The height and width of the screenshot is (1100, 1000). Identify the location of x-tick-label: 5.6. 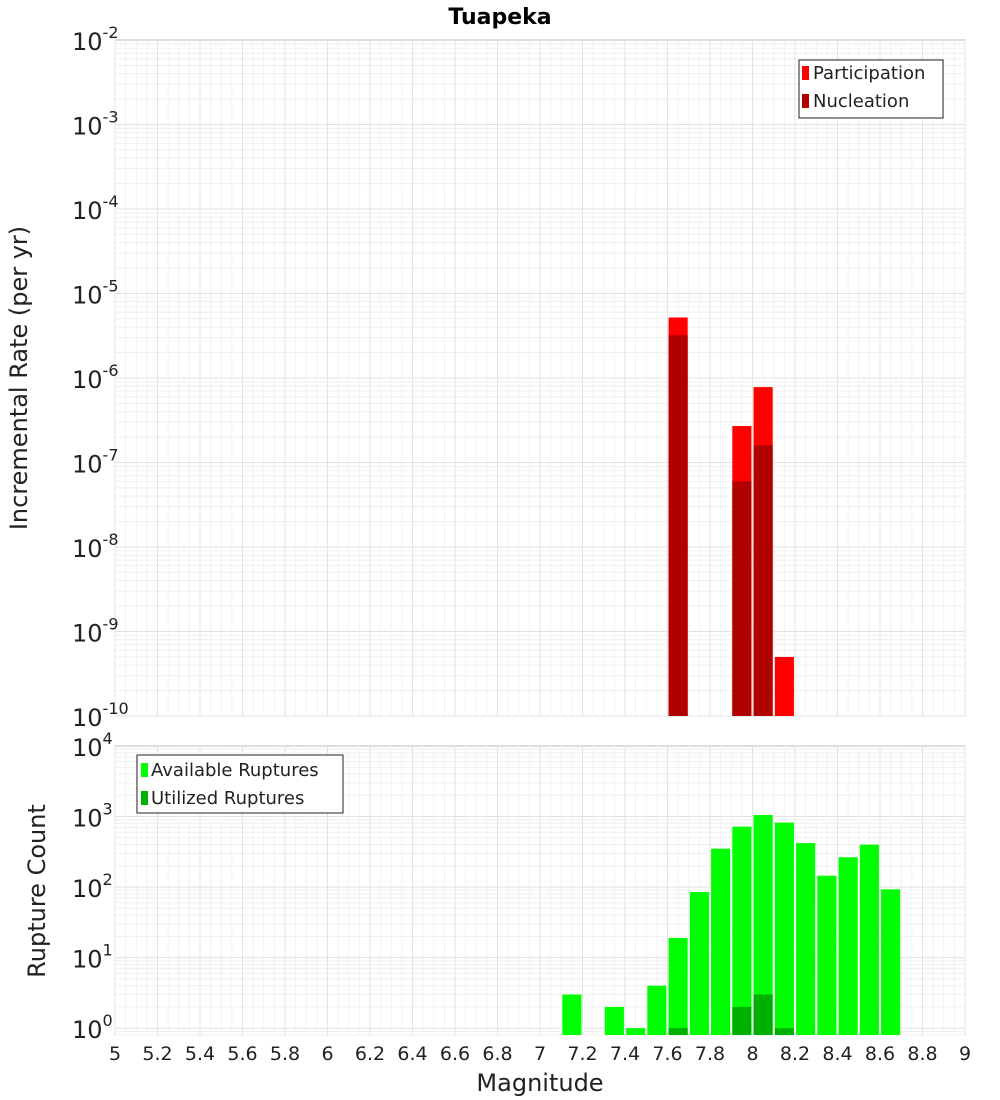
(242, 1054).